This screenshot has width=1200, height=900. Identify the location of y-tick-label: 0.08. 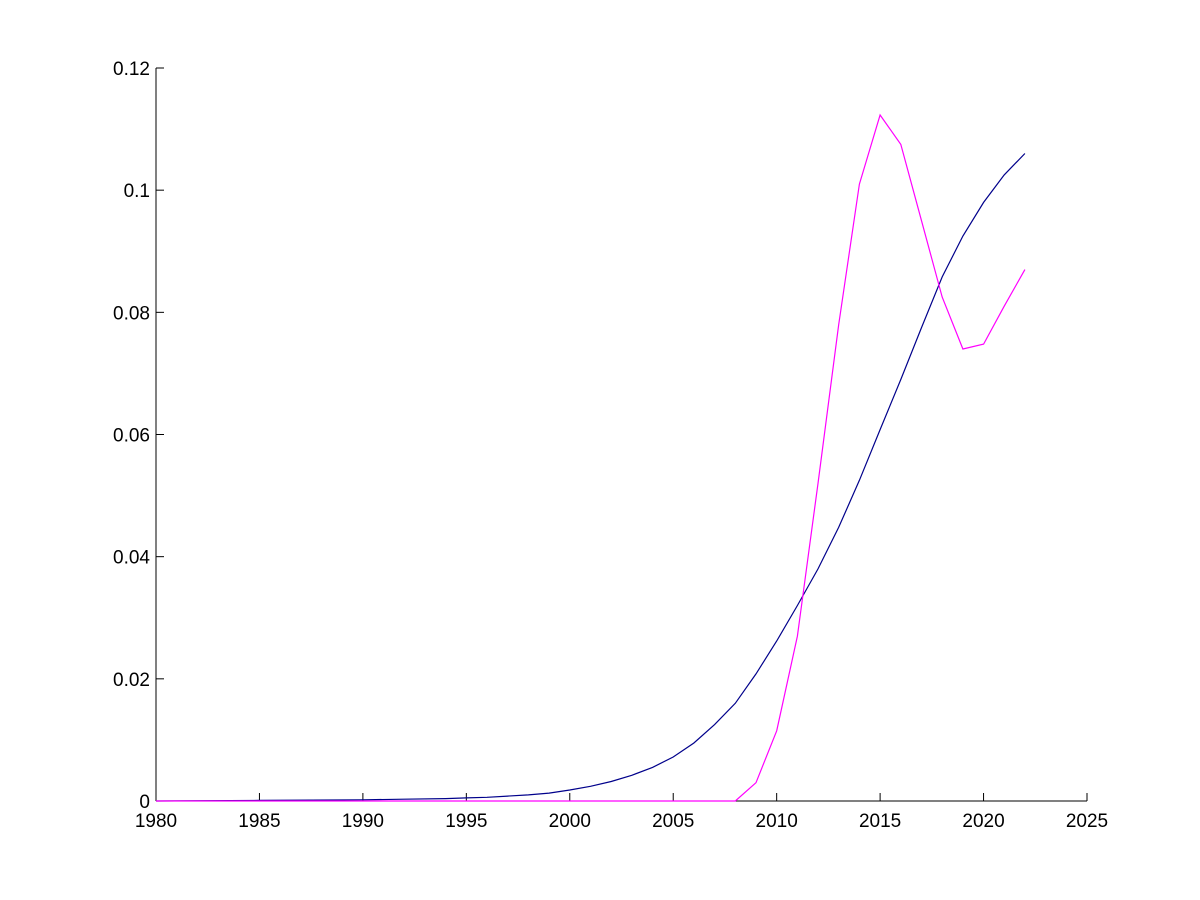
(131, 313).